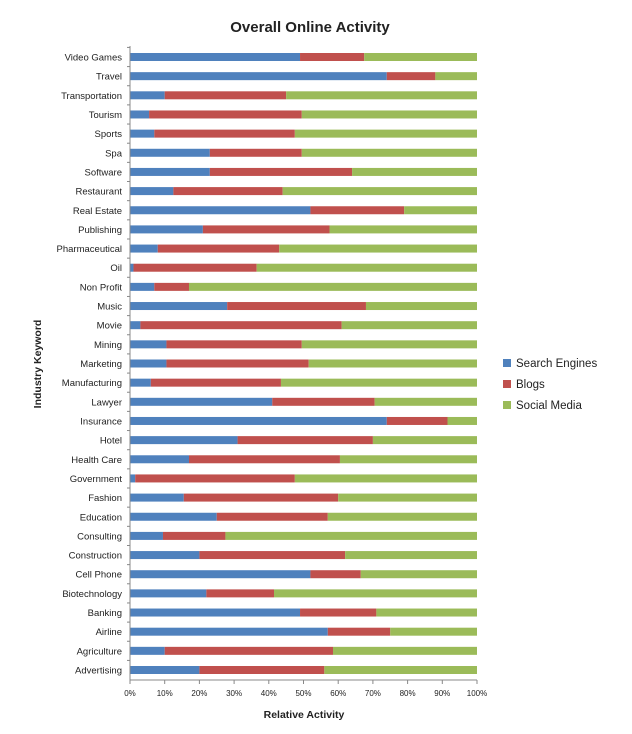 Image resolution: width=632 pixels, height=734 pixels. Describe the element at coordinates (114, 153) in the screenshot. I see `category-label: Spa` at that location.